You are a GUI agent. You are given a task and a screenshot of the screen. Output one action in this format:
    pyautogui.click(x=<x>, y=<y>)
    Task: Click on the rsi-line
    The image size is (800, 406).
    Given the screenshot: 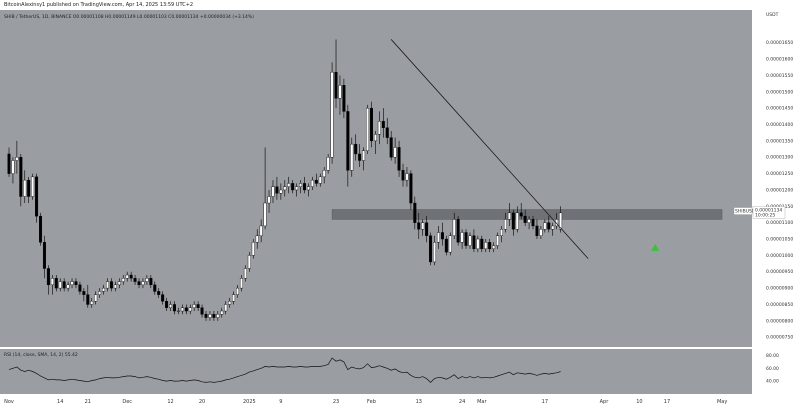 What is the action you would take?
    pyautogui.click(x=284, y=370)
    